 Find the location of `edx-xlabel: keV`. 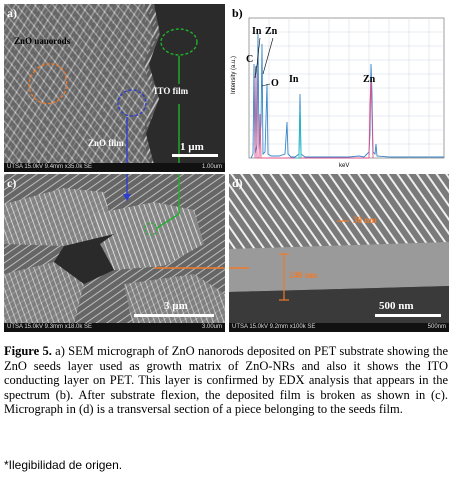

edx-xlabel: keV is located at coordinates (344, 166).